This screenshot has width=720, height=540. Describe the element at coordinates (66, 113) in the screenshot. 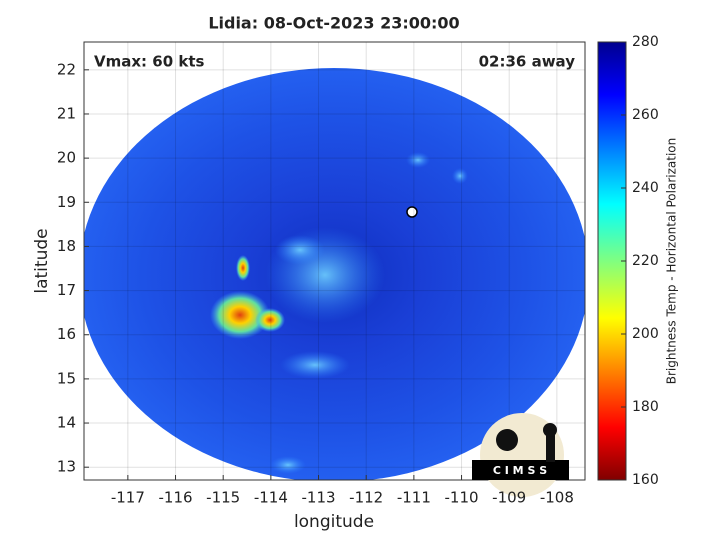

I see `y-tick-label: 21` at that location.